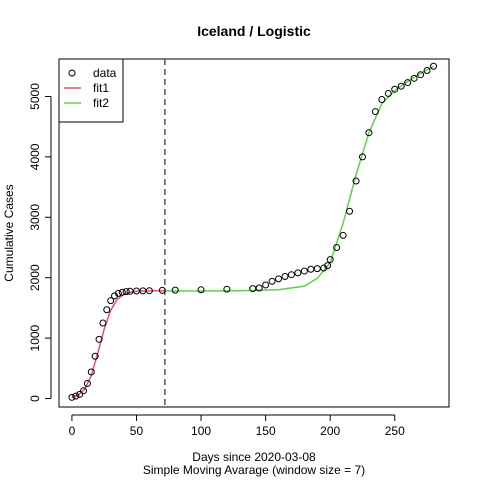 The height and width of the screenshot is (480, 480). I want to click on x-tick-label: 200, so click(330, 431).